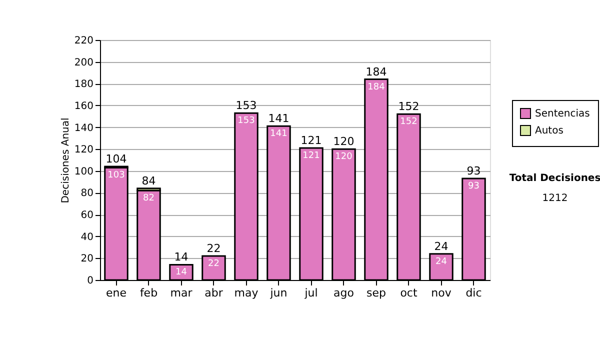 Image resolution: width=600 pixels, height=340 pixels. Describe the element at coordinates (149, 293) in the screenshot. I see `x-tick-label: feb` at that location.